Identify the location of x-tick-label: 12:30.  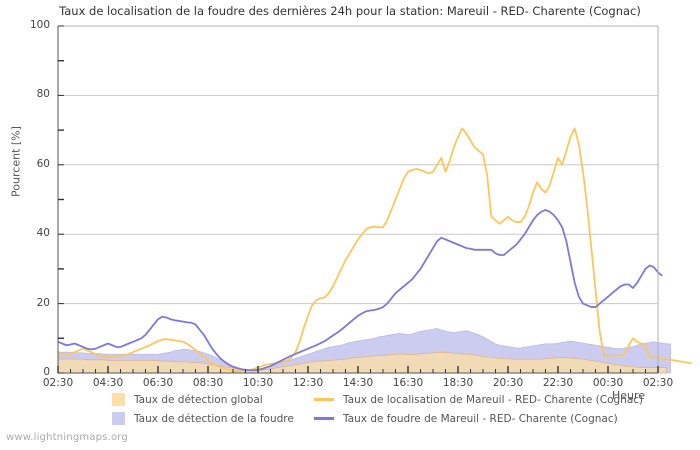
(308, 383).